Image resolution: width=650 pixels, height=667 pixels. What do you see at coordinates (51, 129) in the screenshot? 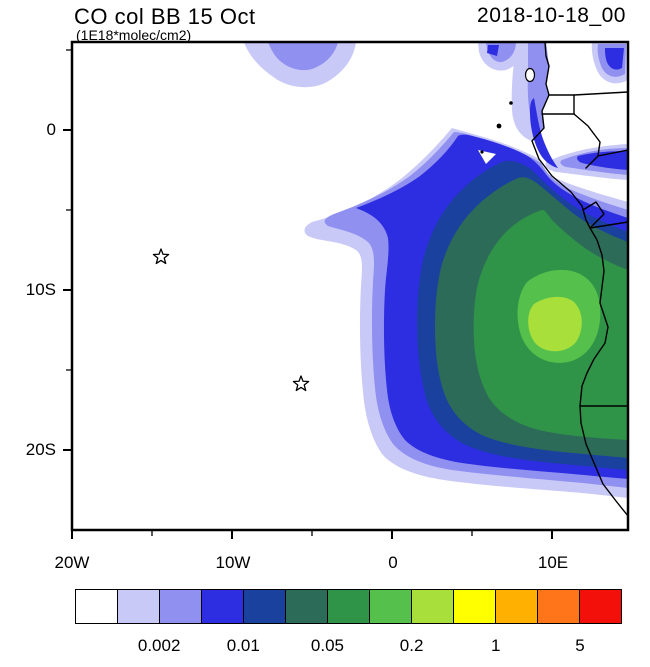
I see `y-tick-label-0: 0` at bounding box center [51, 129].